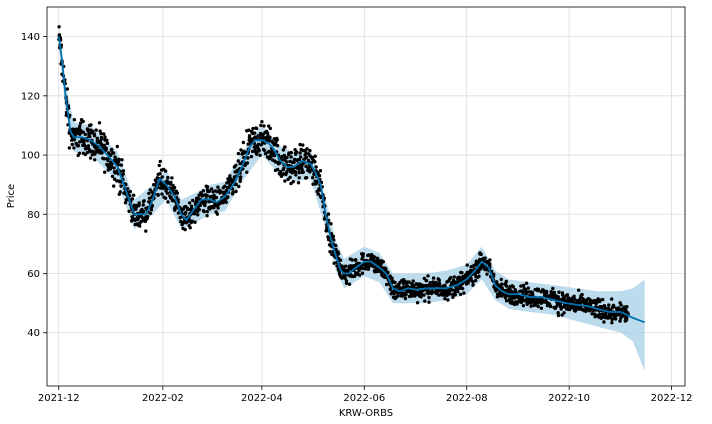  Describe the element at coordinates (364, 398) in the screenshot. I see `x-tick-label: 2022-06` at that location.